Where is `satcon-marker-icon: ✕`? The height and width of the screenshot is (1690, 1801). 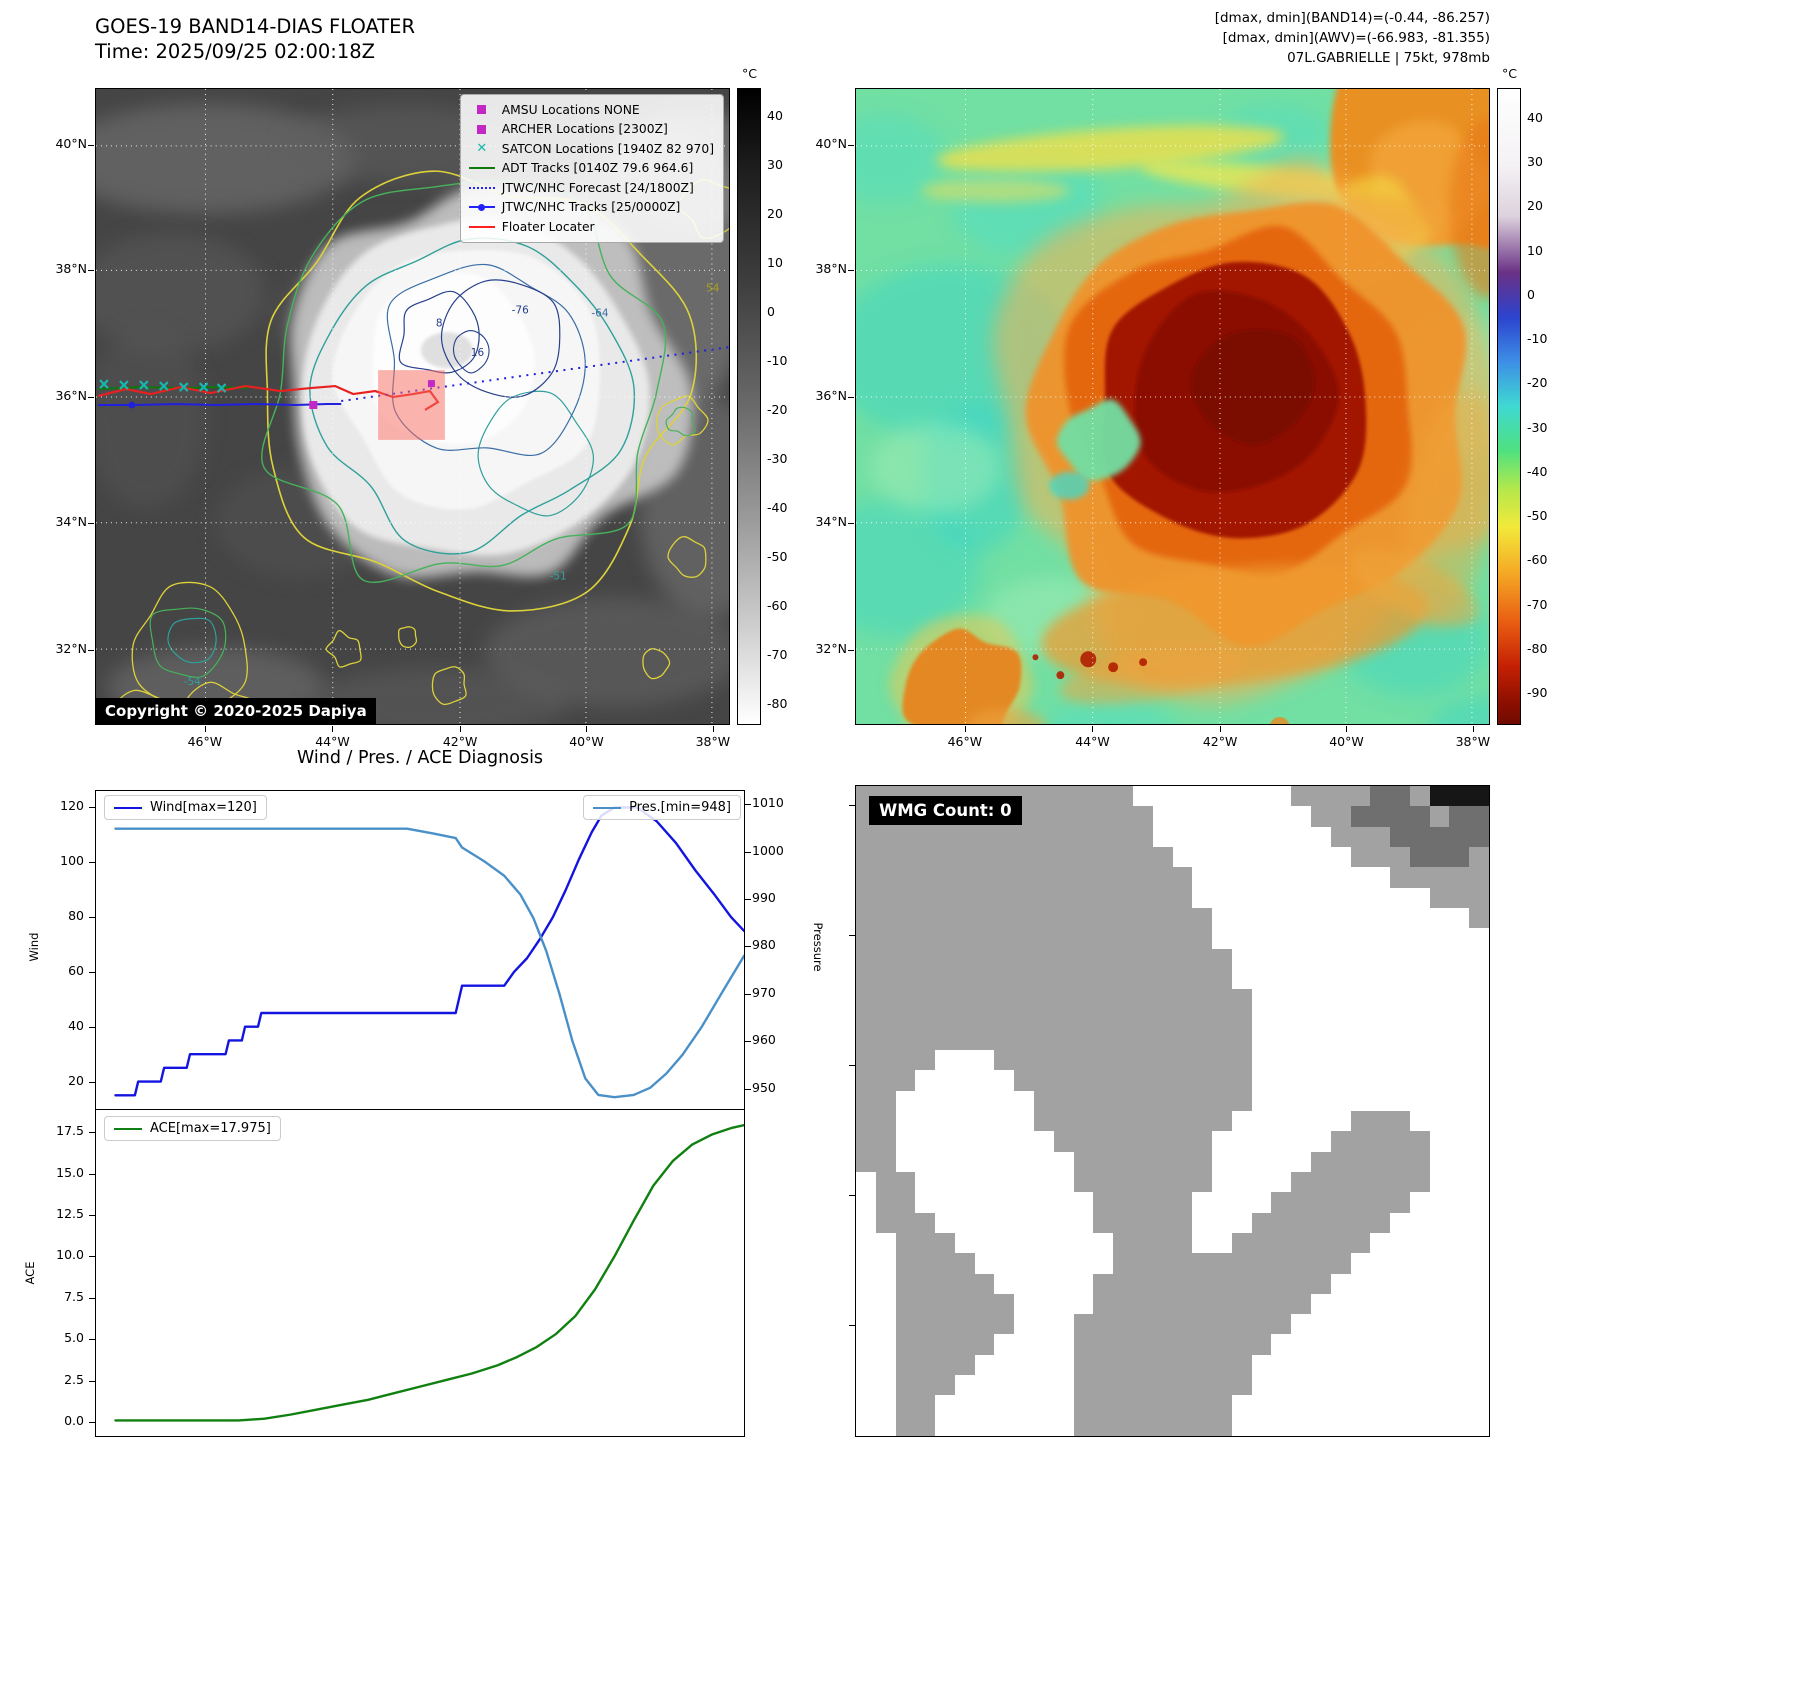
satcon-marker-icon: ✕ is located at coordinates (482, 149).